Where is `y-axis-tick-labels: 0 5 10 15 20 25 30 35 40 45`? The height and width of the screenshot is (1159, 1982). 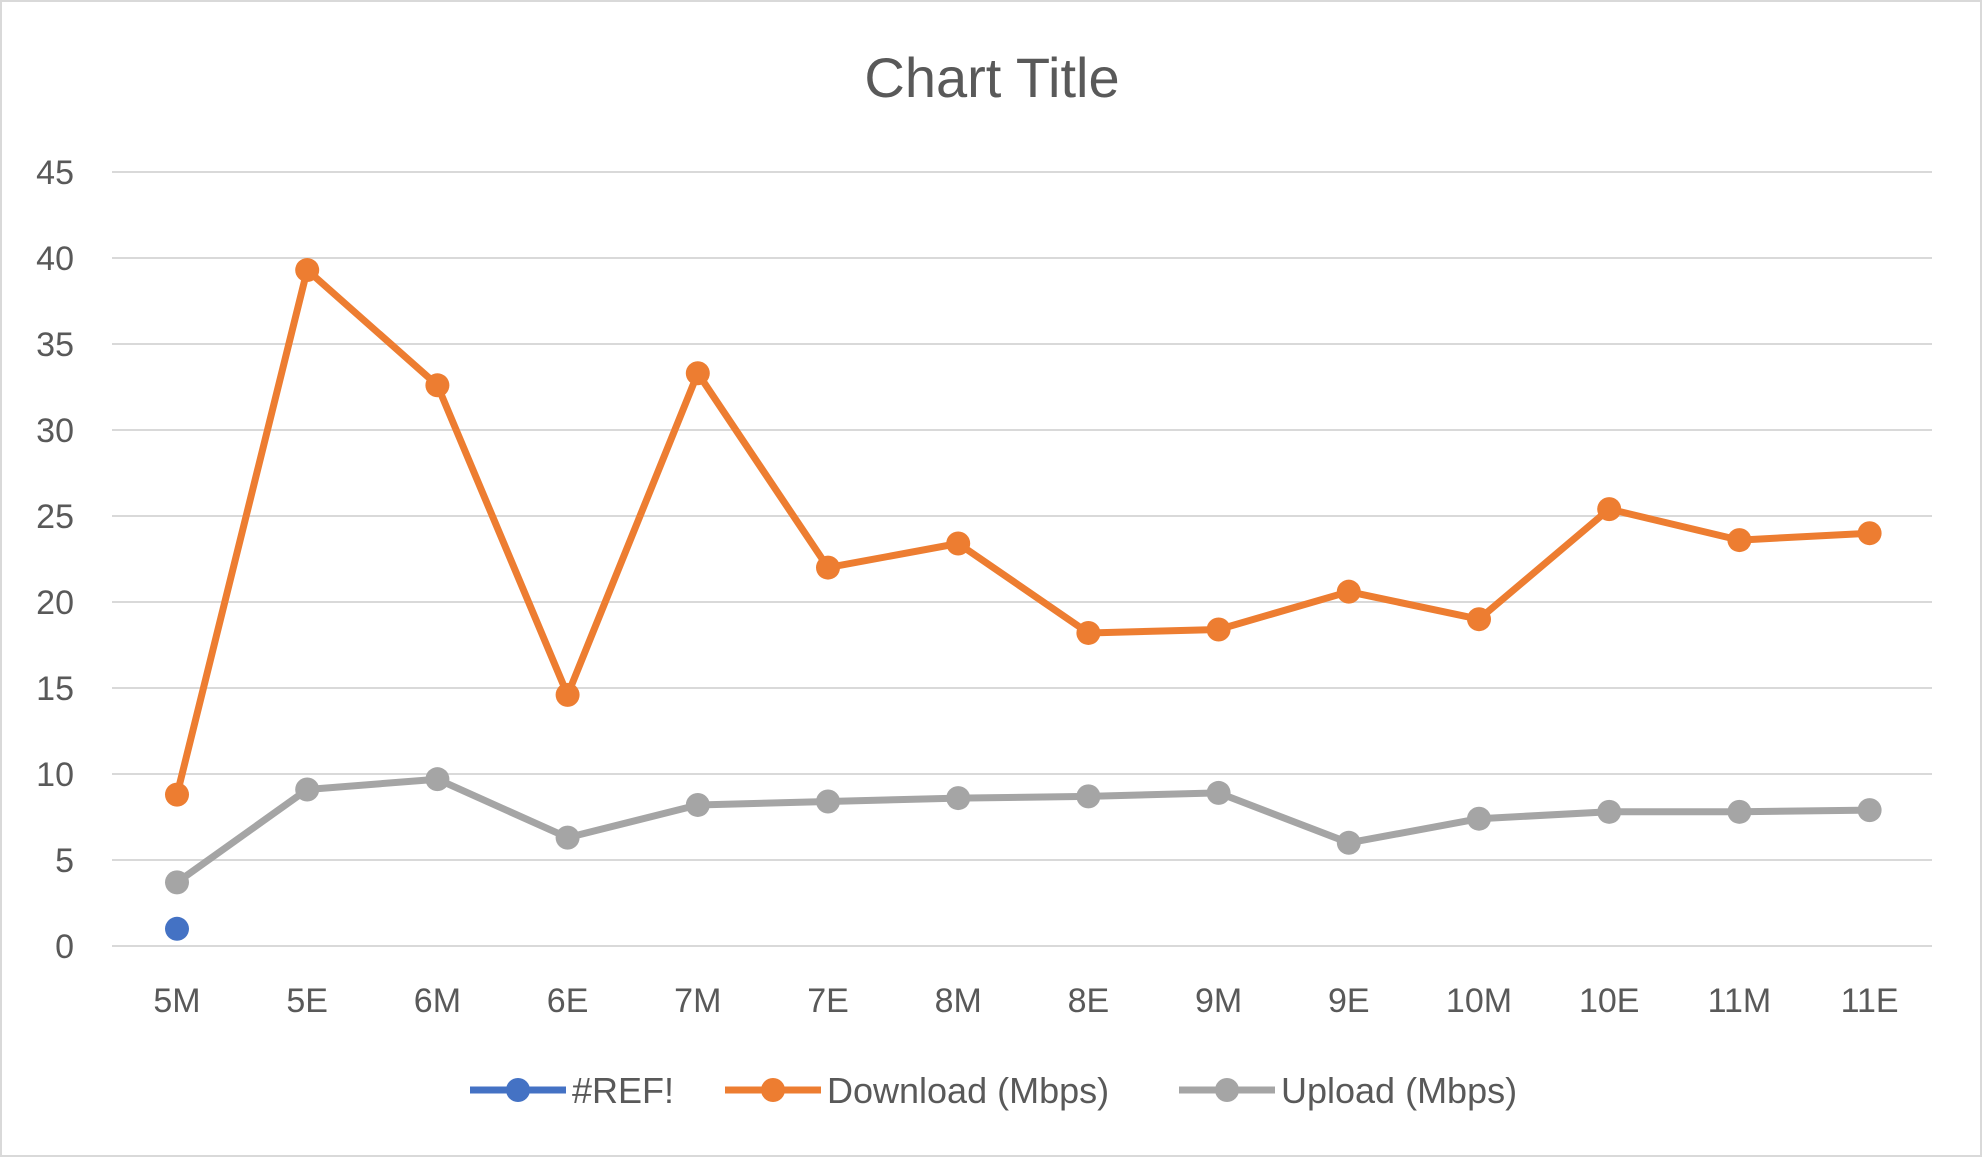
y-axis-tick-labels: 0 5 10 15 20 25 30 35 40 45 is located at coordinates (55, 560).